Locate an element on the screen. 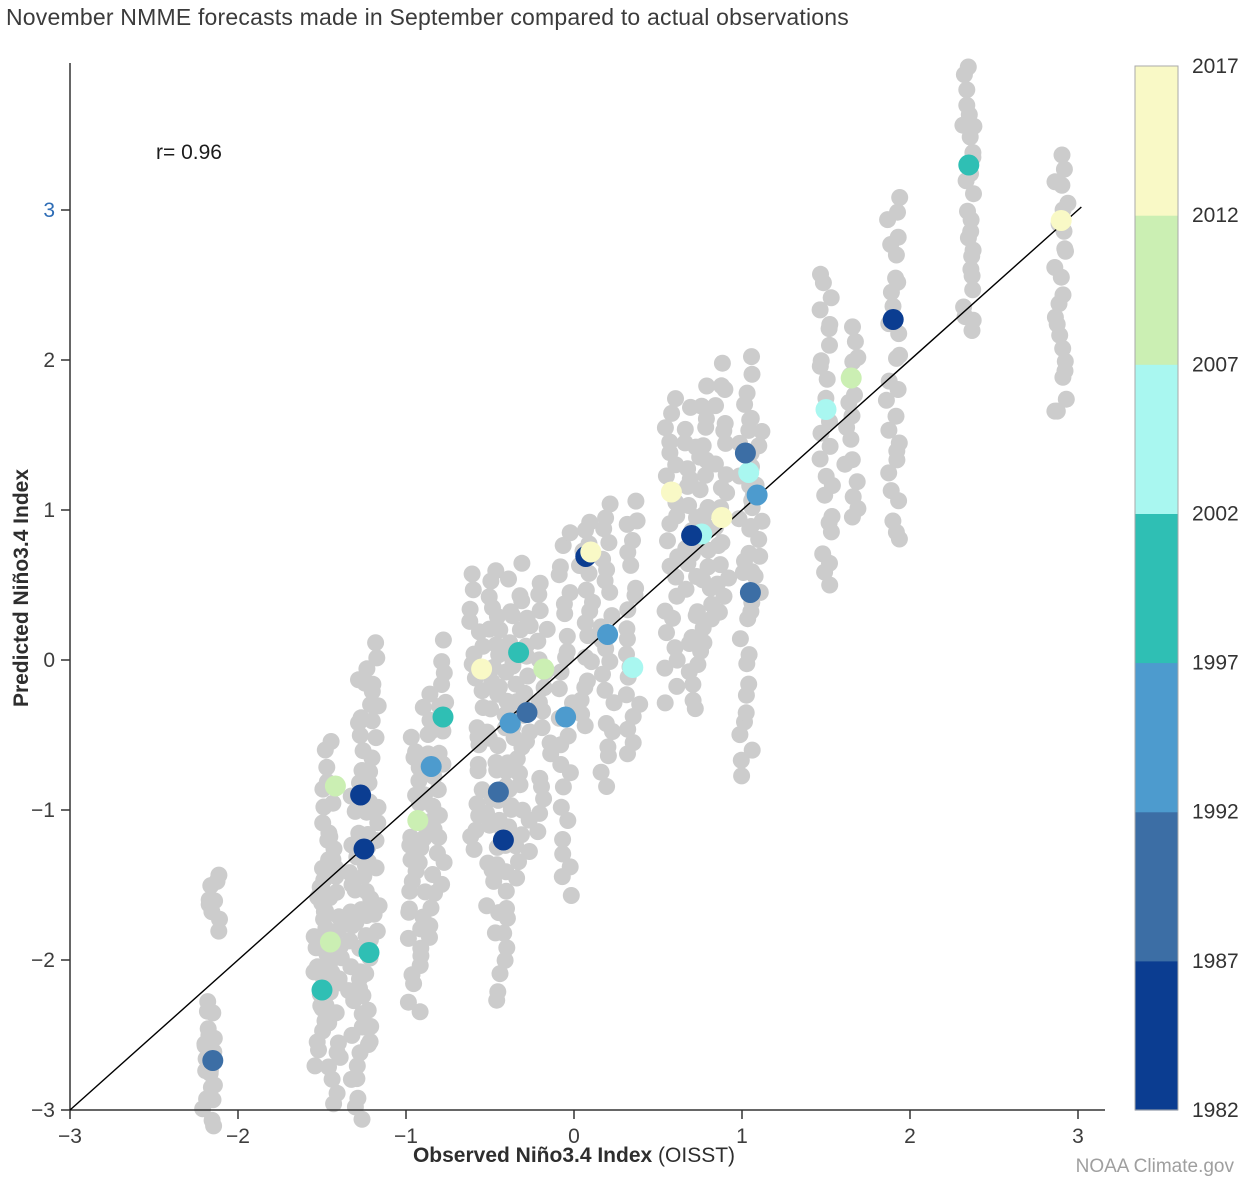 The height and width of the screenshot is (1188, 1240). colorbar-label: 1982 is located at coordinates (1215, 1110).